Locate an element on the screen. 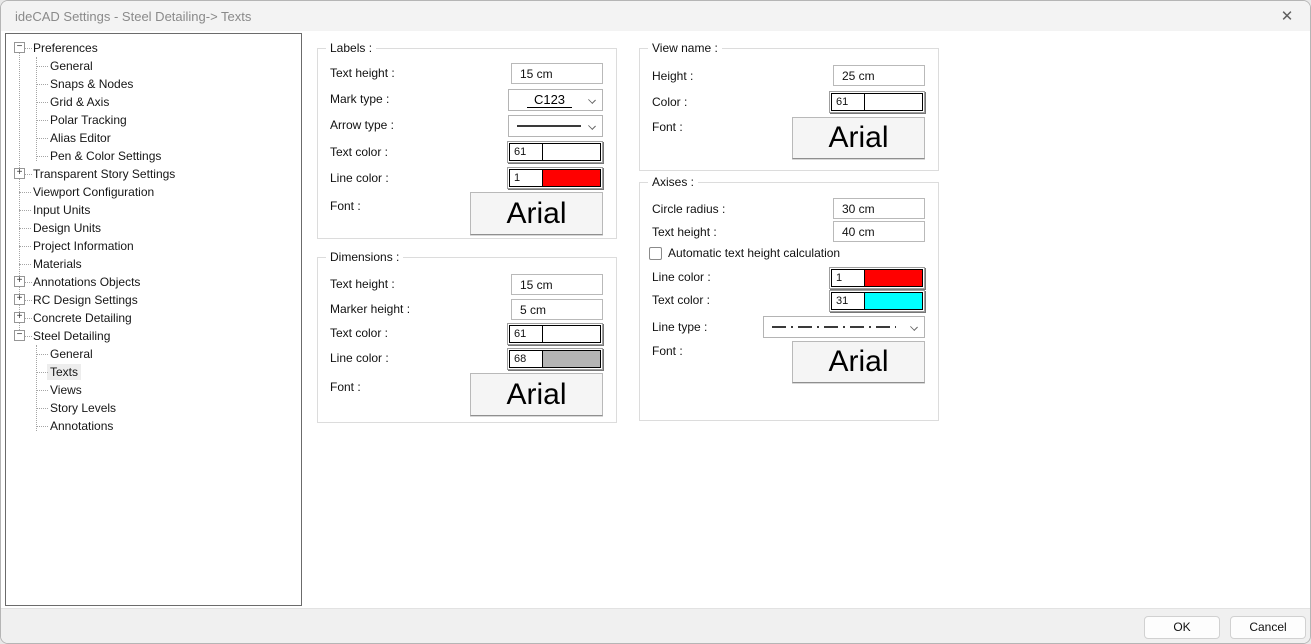 The width and height of the screenshot is (1311, 644). view-name-color-button: 61 is located at coordinates (877, 102).